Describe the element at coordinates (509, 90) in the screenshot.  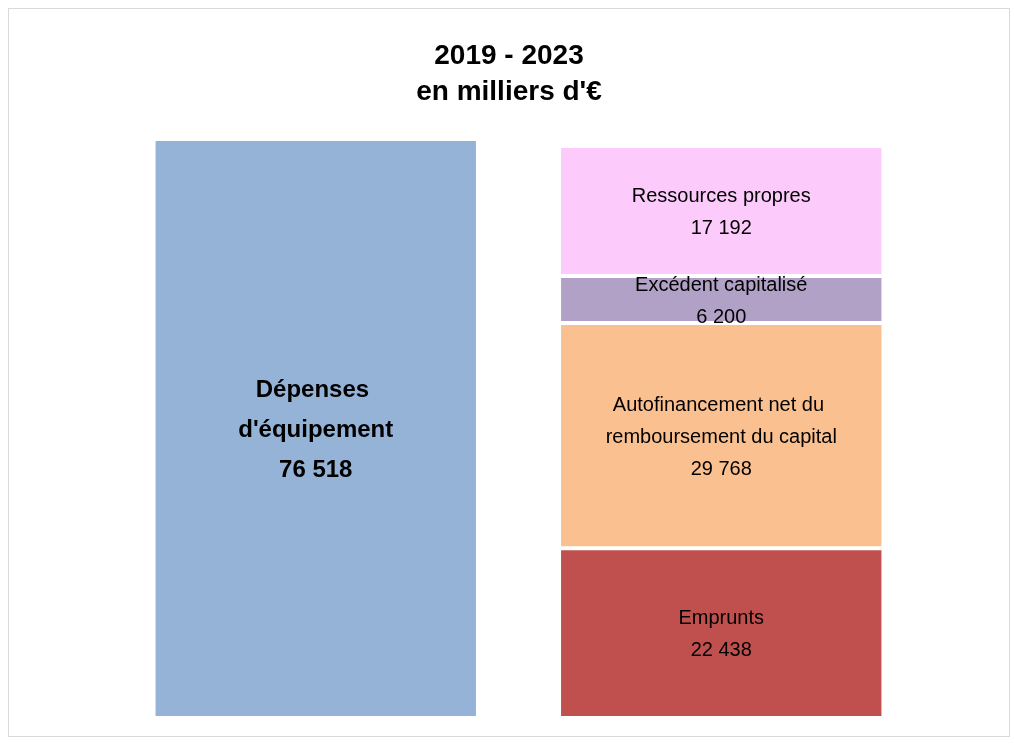
I see `chart-subtitle: en milliers d'€` at that location.